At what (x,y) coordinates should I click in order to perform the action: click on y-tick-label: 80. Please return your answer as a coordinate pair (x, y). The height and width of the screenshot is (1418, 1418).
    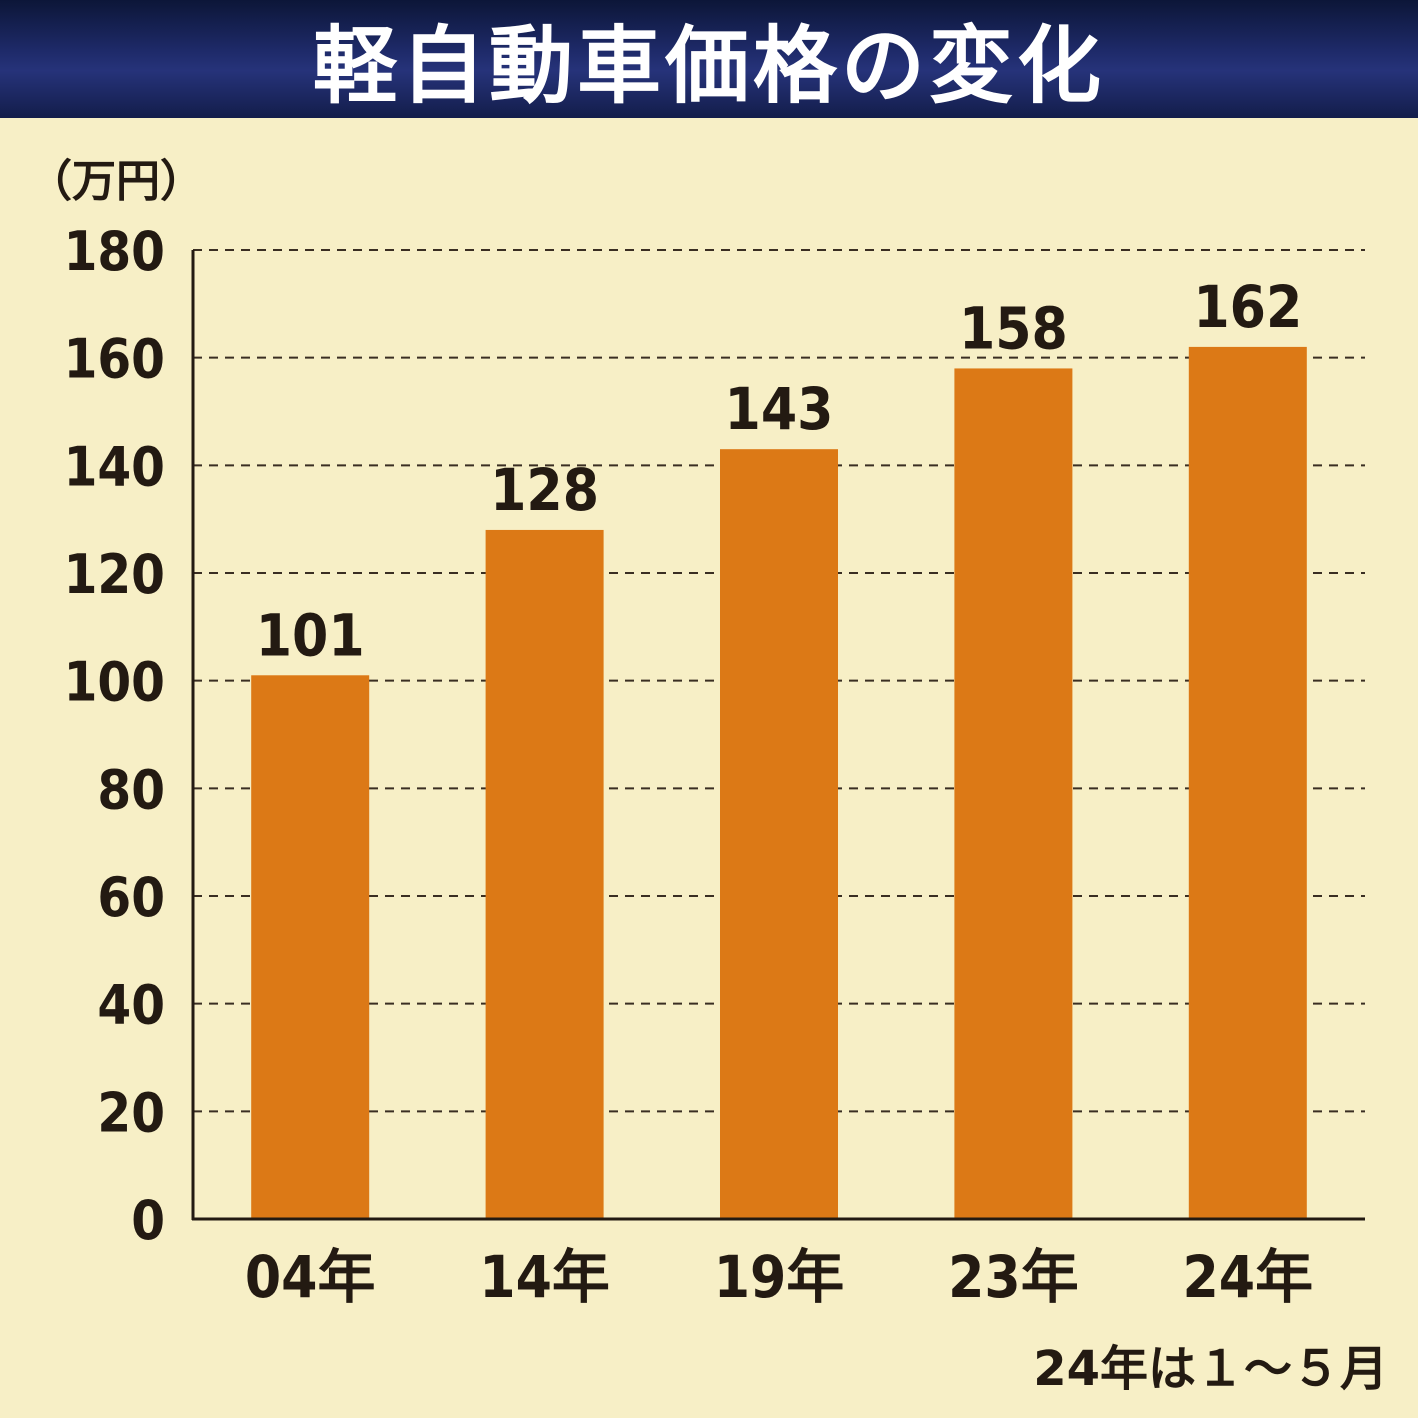
    Looking at the image, I should click on (131, 789).